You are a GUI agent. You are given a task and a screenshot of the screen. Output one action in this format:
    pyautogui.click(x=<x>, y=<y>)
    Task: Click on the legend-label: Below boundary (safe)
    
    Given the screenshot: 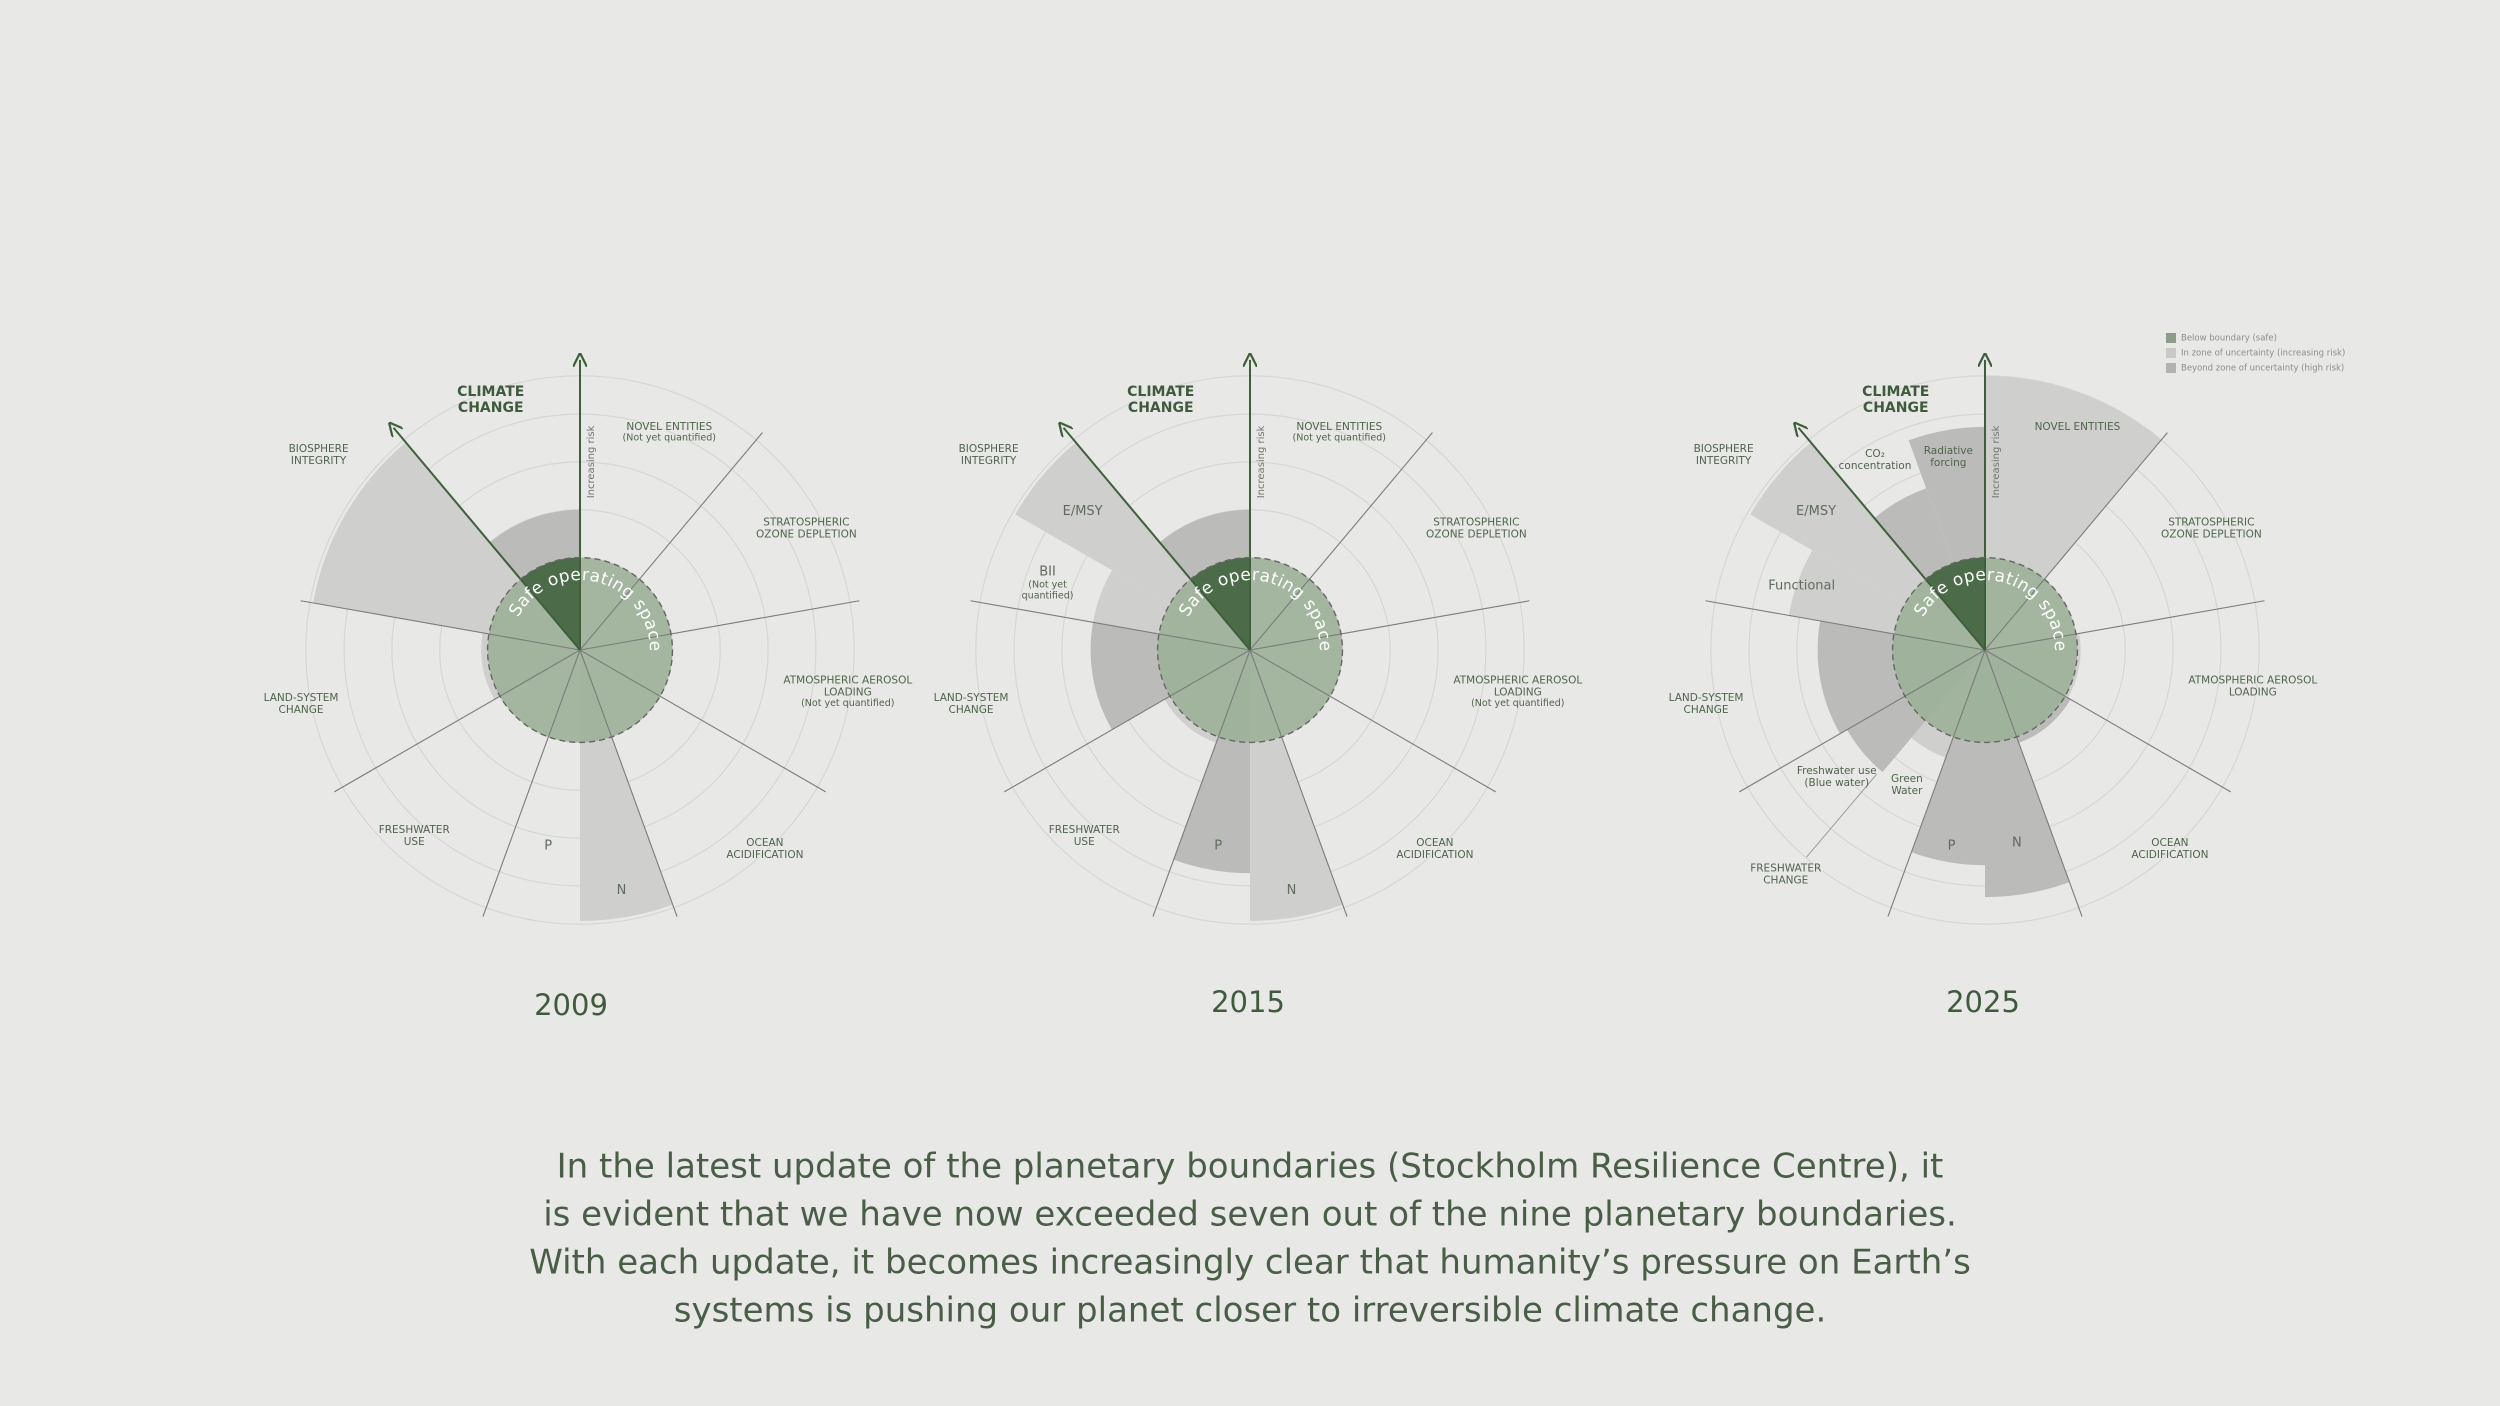 What is the action you would take?
    pyautogui.click(x=2229, y=339)
    